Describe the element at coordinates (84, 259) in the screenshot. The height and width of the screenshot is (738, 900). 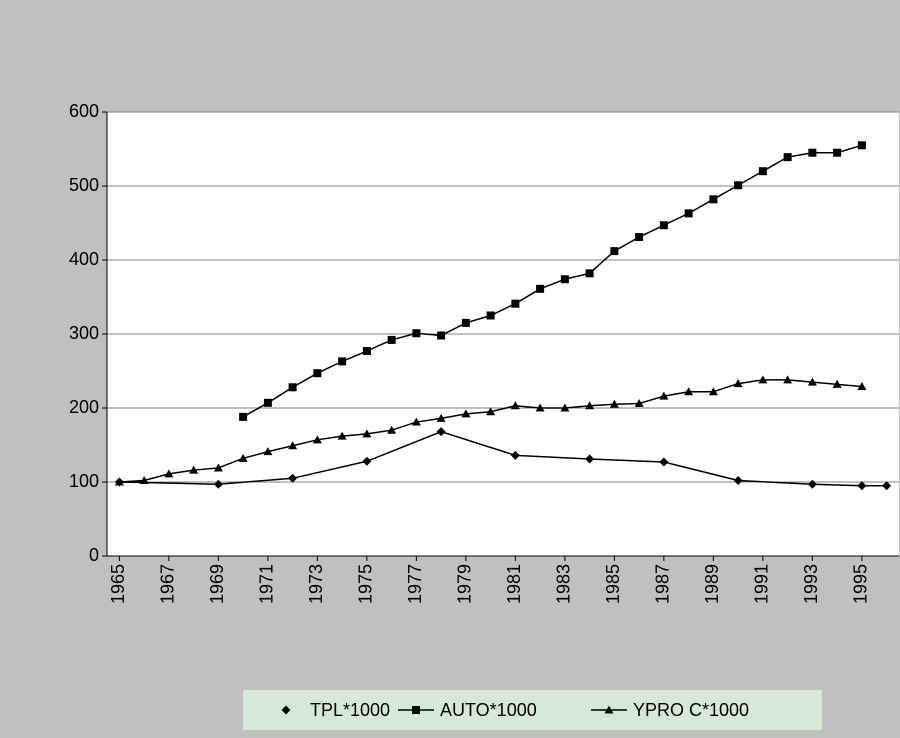
I see `y-tick-label: 400` at that location.